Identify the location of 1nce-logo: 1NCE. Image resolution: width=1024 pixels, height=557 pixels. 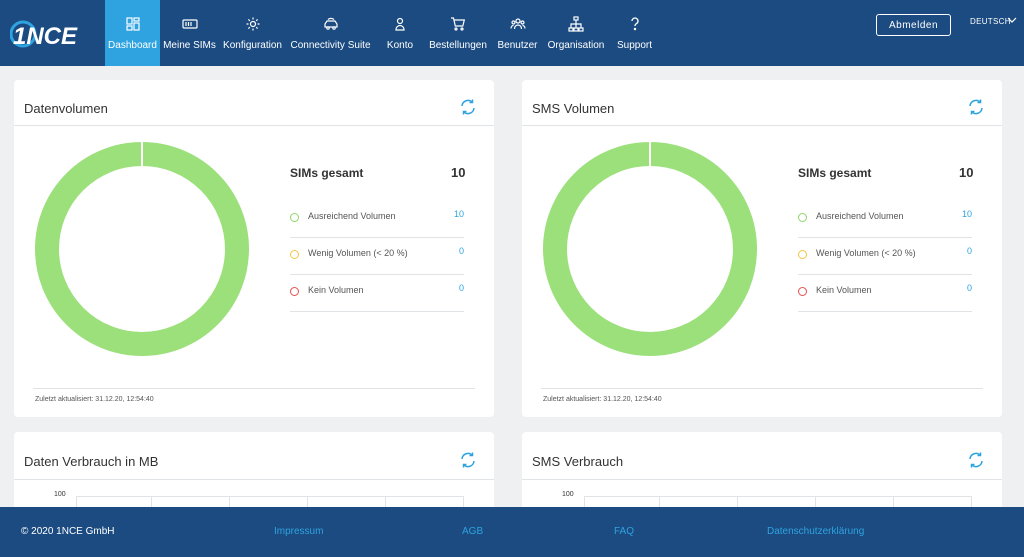
(50, 34).